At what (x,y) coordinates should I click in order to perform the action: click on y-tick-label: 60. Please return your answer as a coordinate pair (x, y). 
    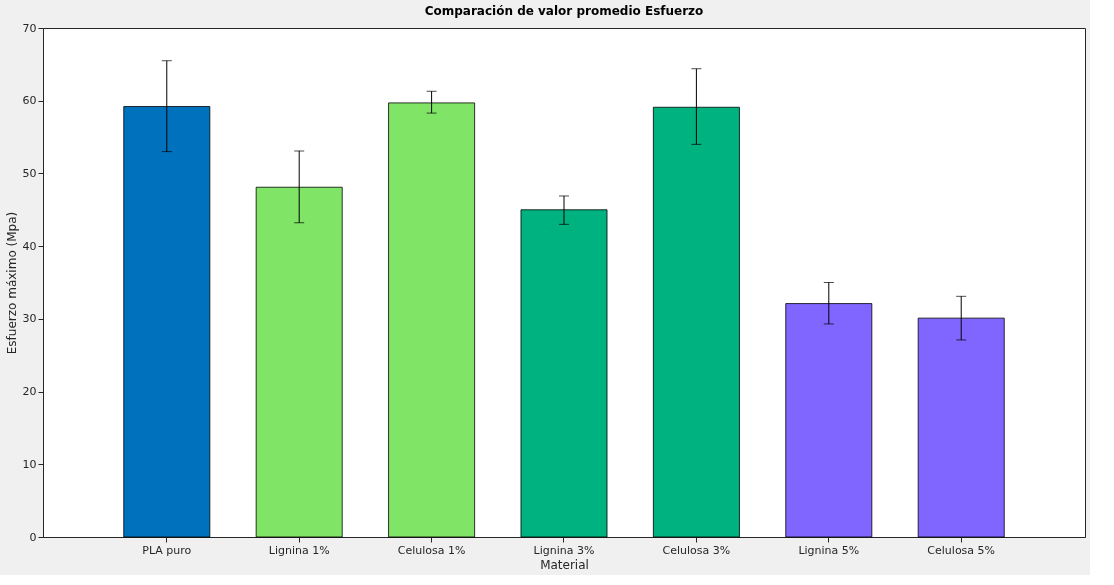
    Looking at the image, I should click on (29, 101).